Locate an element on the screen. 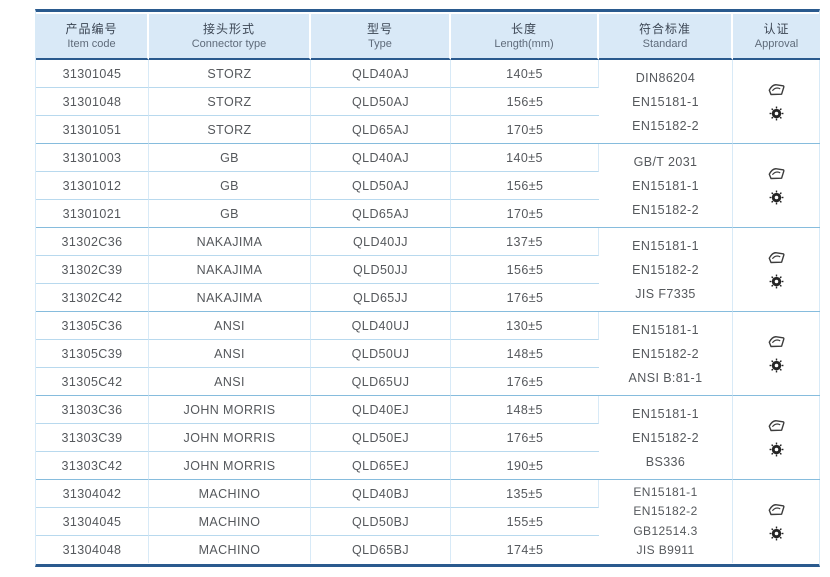 The image size is (830, 577). item-code-cell: 31305C39 is located at coordinates (92, 354).